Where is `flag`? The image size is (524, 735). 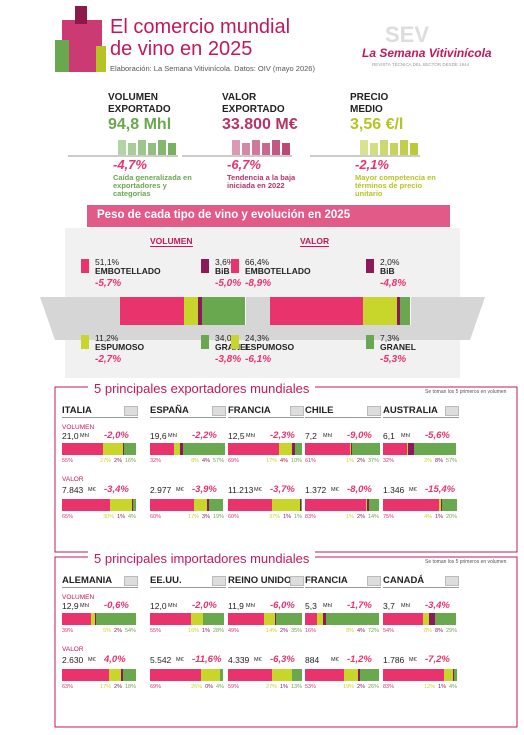
flag is located at coordinates (374, 581).